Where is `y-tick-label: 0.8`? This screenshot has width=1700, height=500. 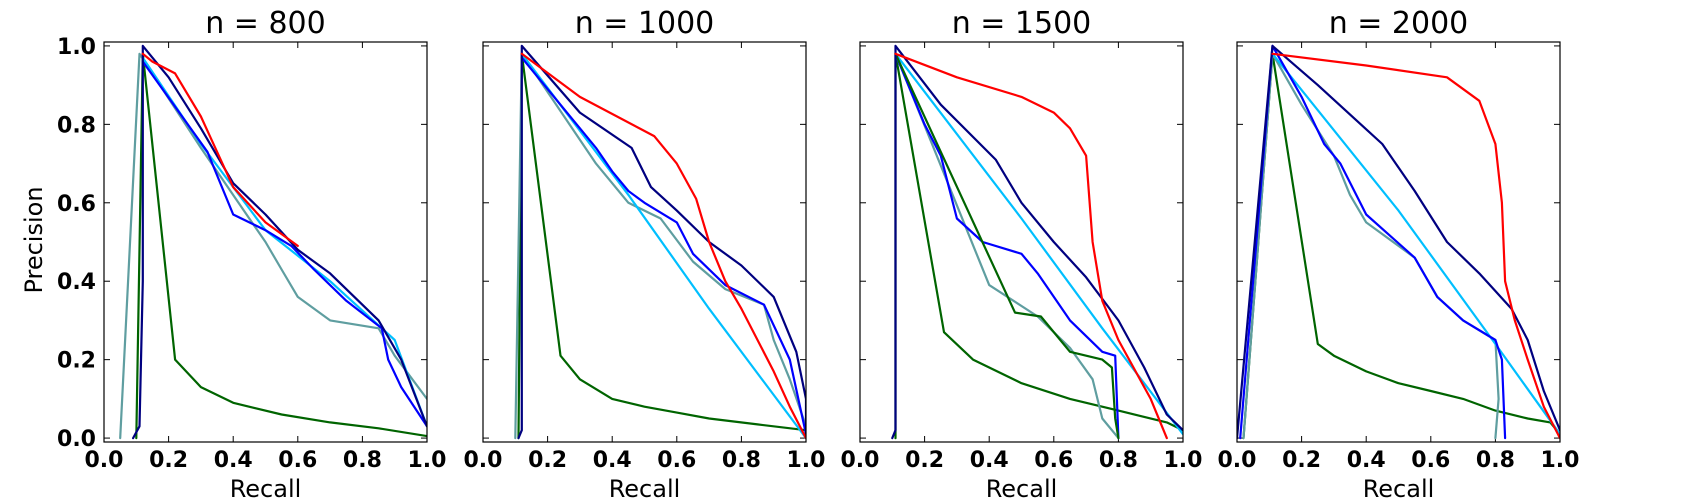
y-tick-label: 0.8 is located at coordinates (76, 125).